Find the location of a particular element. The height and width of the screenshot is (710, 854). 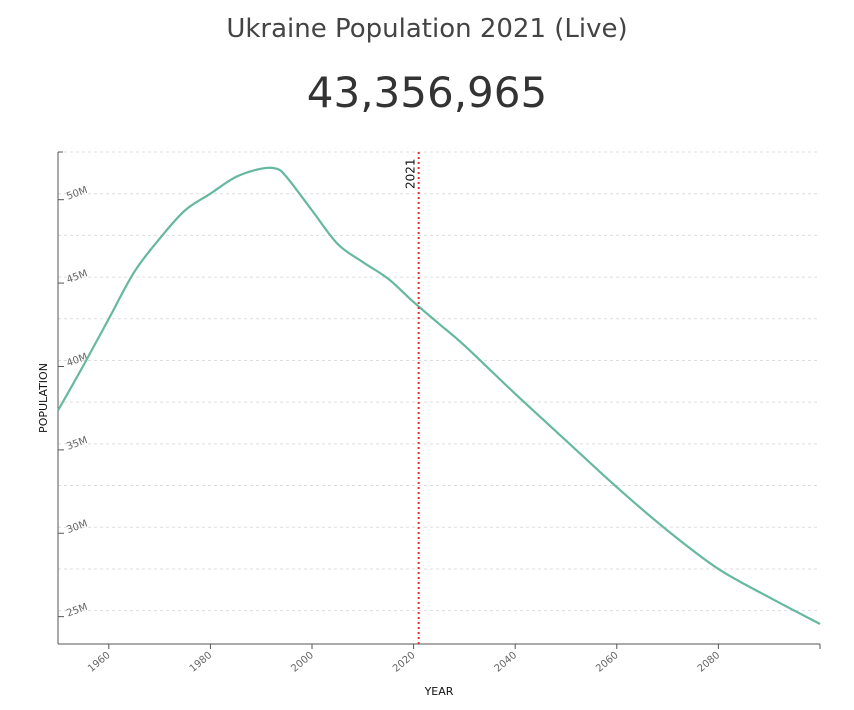

page-title: Ukraine Population 2021 (Live) is located at coordinates (427, 29).